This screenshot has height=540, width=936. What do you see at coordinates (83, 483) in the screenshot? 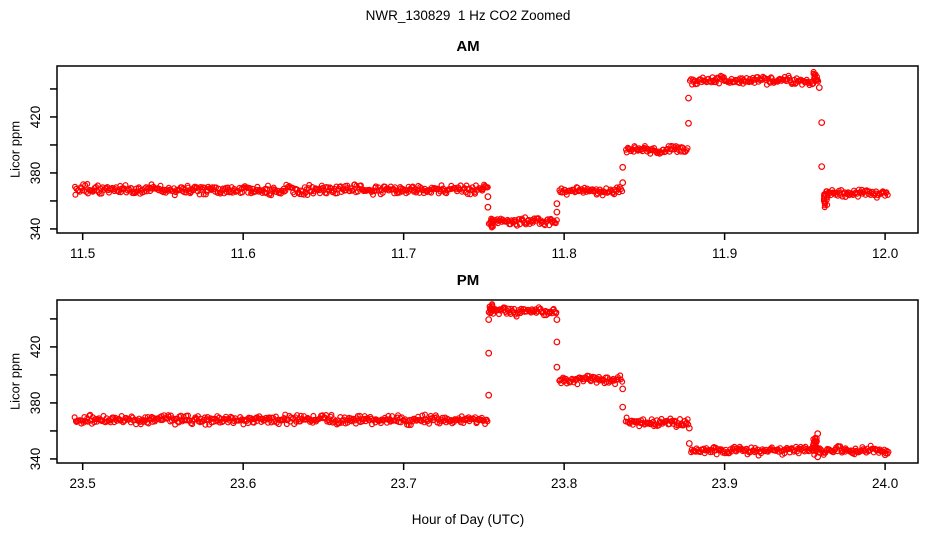
I see `x-tick-label: 23.5` at bounding box center [83, 483].